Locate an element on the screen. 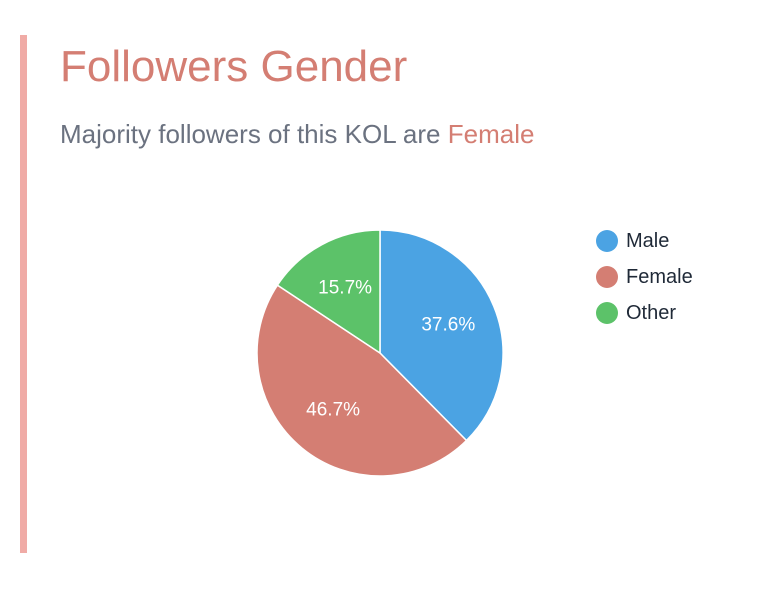  pie-slice-female is located at coordinates (362, 380).